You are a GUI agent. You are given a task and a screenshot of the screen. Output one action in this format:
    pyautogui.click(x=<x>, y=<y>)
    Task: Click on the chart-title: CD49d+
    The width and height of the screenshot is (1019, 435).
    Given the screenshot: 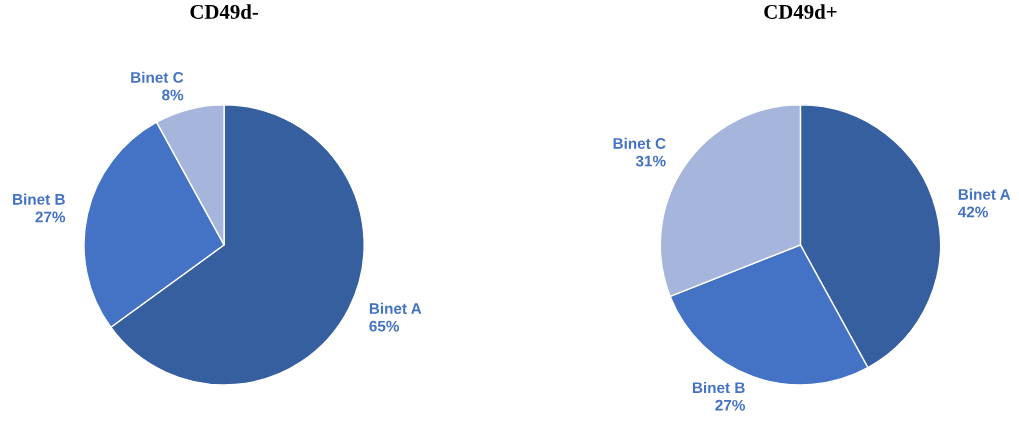 What is the action you would take?
    pyautogui.click(x=800, y=11)
    